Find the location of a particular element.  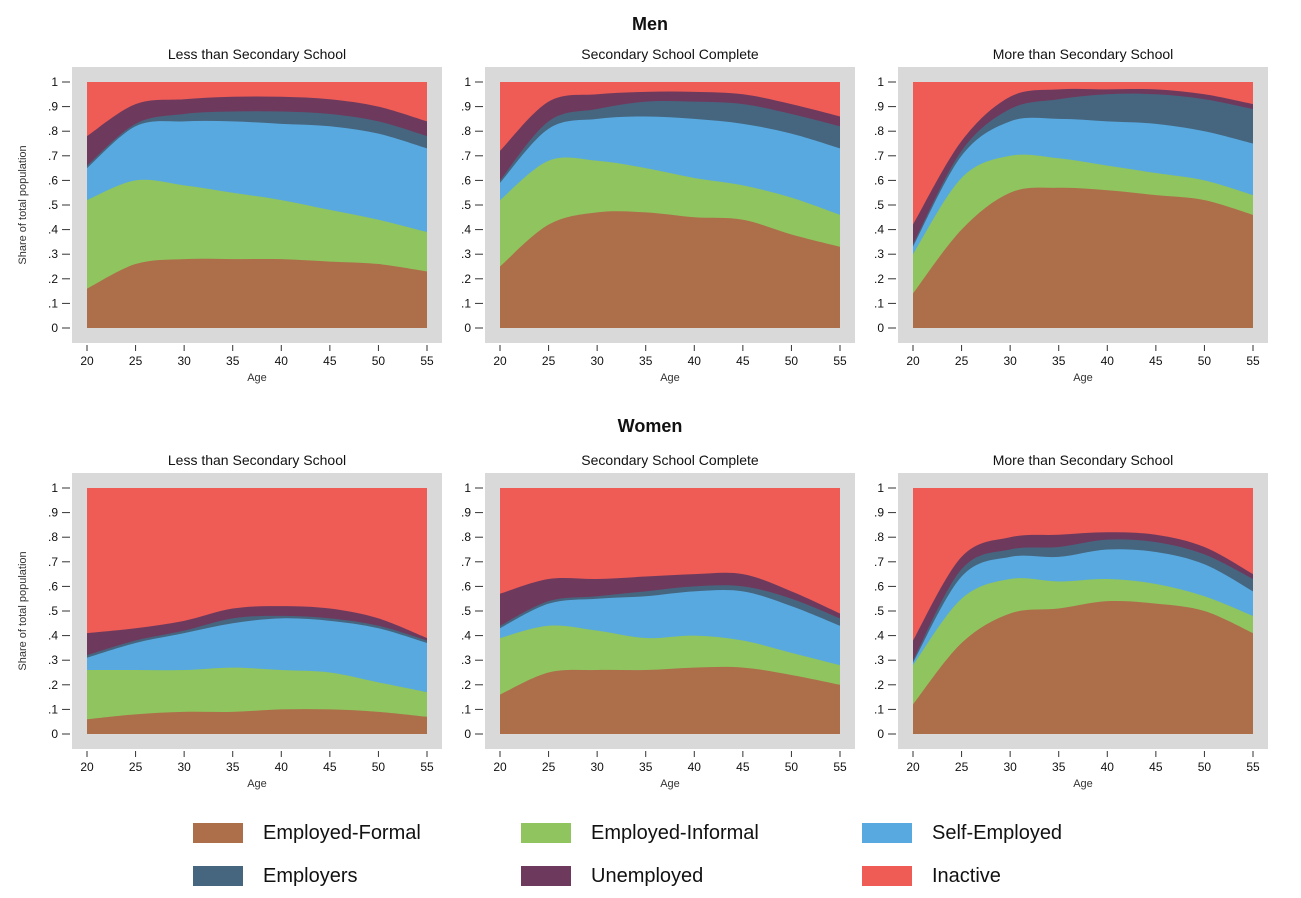

legend-item: Employed-Formal is located at coordinates (307, 833).